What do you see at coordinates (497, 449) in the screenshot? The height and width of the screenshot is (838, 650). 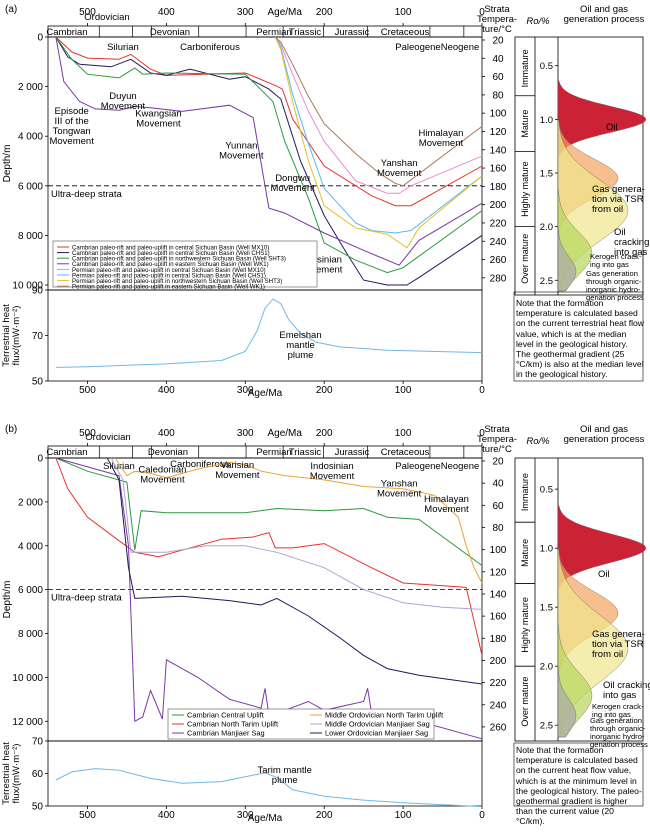 I see `temp-axis-title-line-2: ture/°C` at bounding box center [497, 449].